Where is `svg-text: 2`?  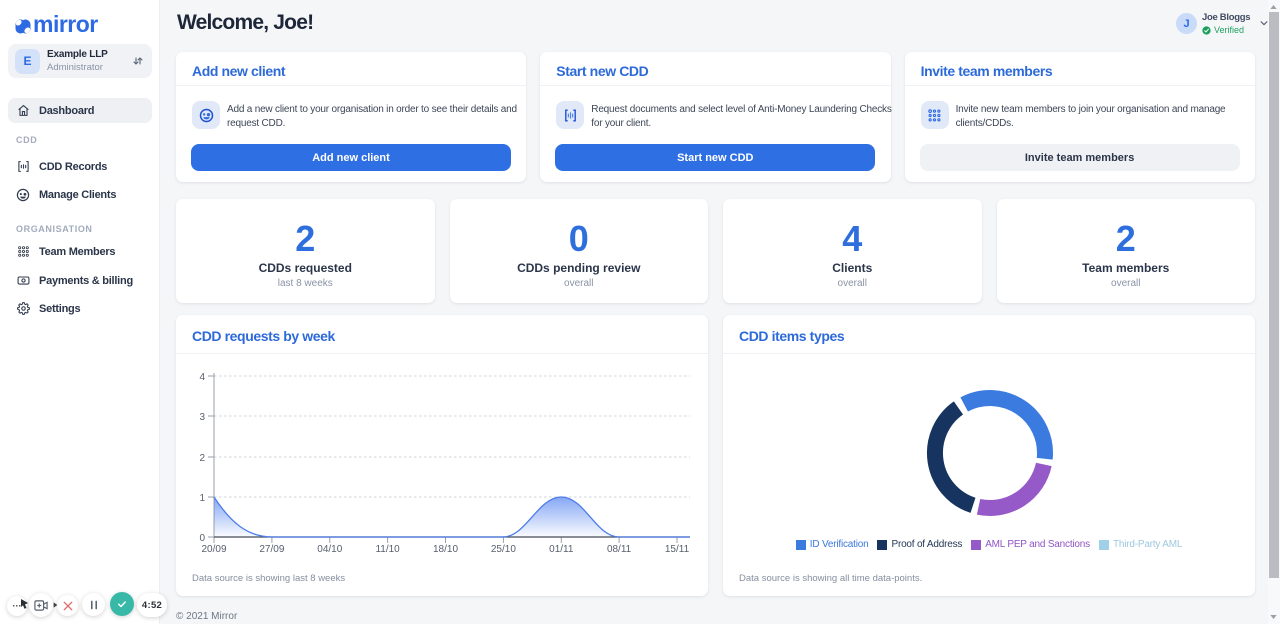 svg-text: 2 is located at coordinates (202, 458).